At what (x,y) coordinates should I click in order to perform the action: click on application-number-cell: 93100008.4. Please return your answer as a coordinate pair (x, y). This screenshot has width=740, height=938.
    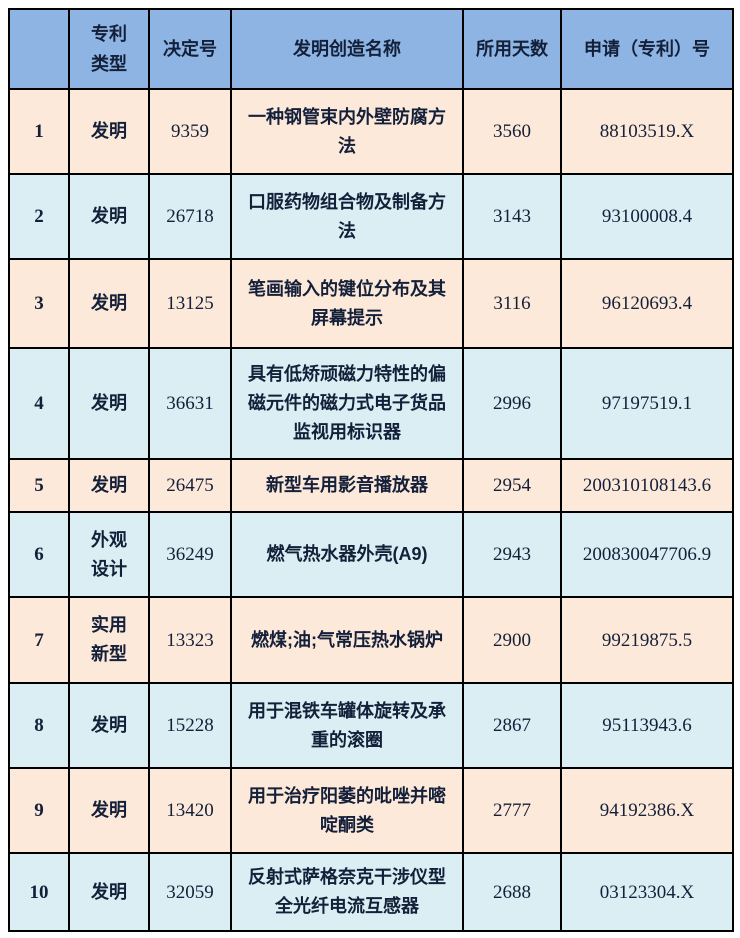
    Looking at the image, I should click on (647, 216).